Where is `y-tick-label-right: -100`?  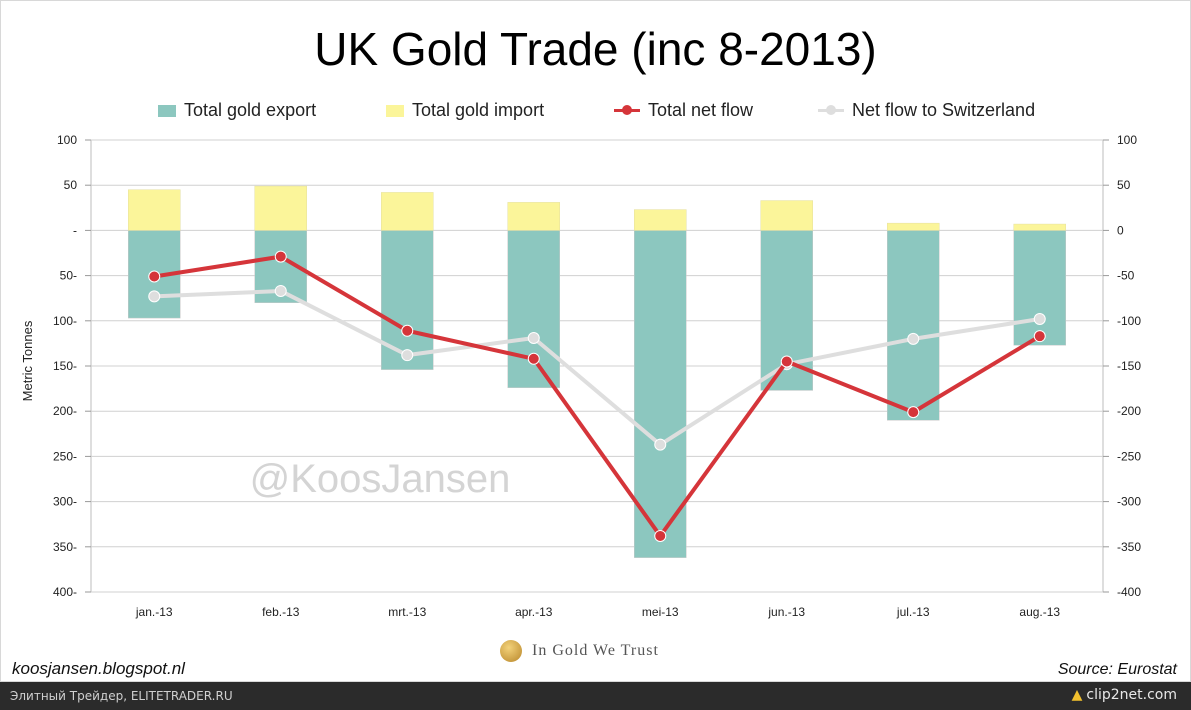 y-tick-label-right: -100 is located at coordinates (1129, 321).